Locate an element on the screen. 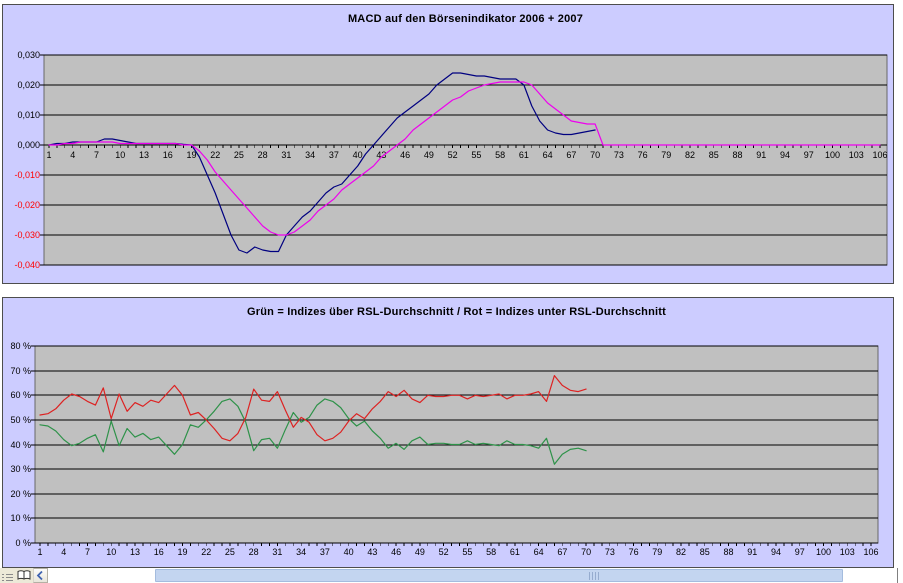  y-axis-label: -0,030 is located at coordinates (27, 235).